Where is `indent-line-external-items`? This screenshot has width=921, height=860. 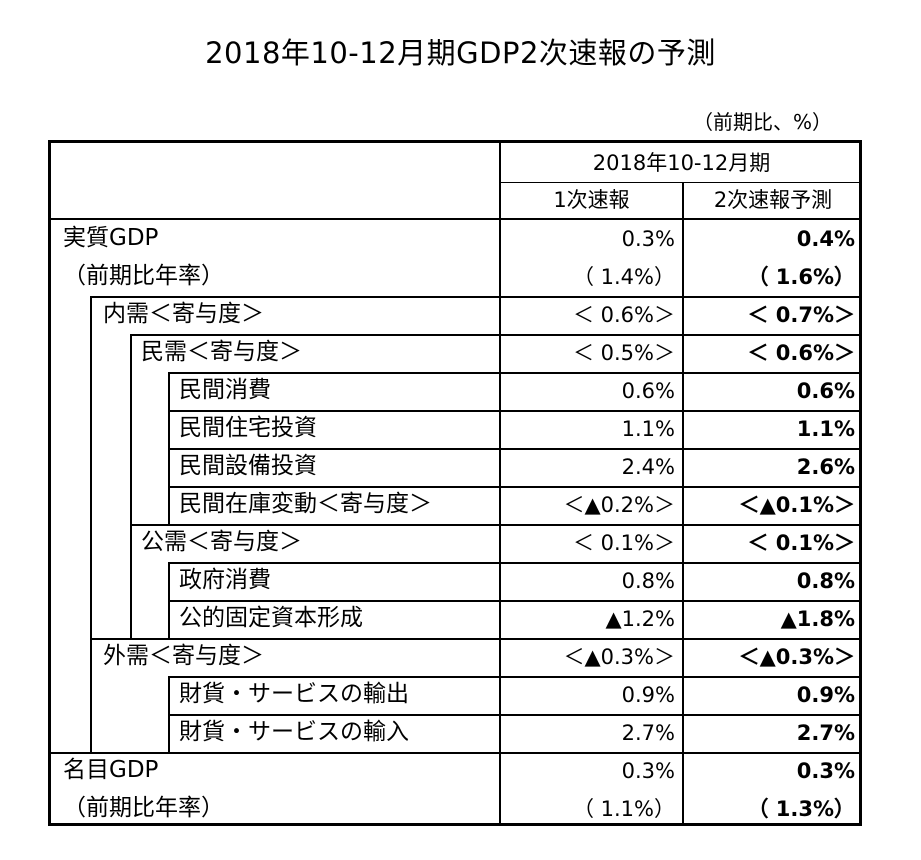
indent-line-external-items is located at coordinates (169, 714).